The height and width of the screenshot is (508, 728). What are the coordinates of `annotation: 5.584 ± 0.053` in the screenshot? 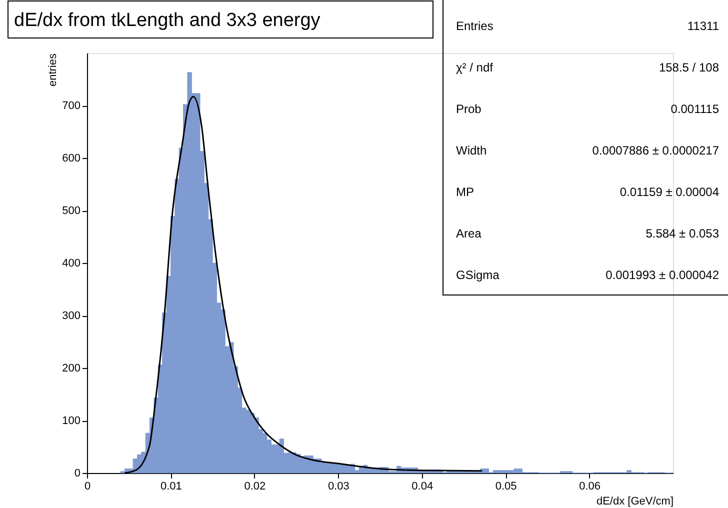 It's located at (683, 233).